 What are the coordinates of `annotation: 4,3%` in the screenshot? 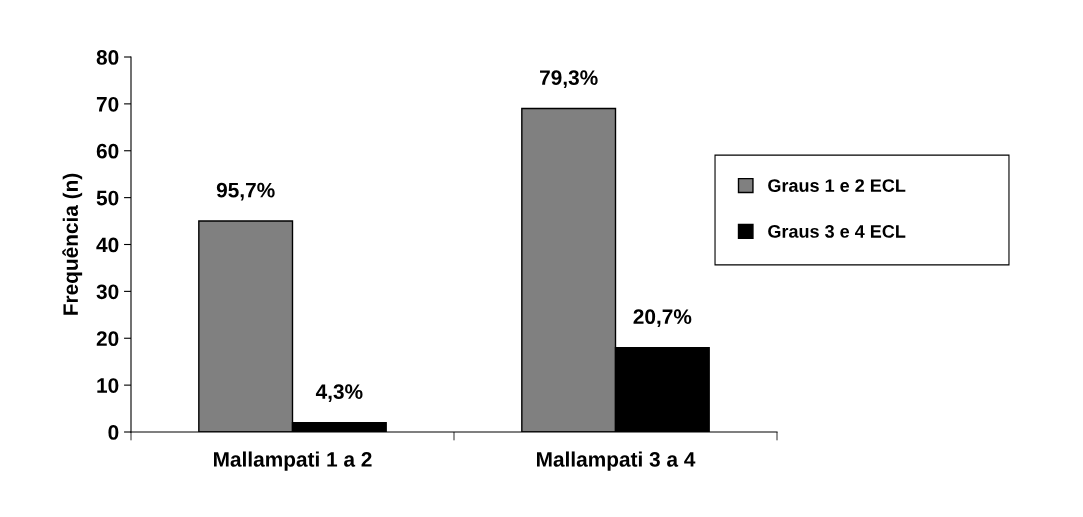 It's located at (339, 393).